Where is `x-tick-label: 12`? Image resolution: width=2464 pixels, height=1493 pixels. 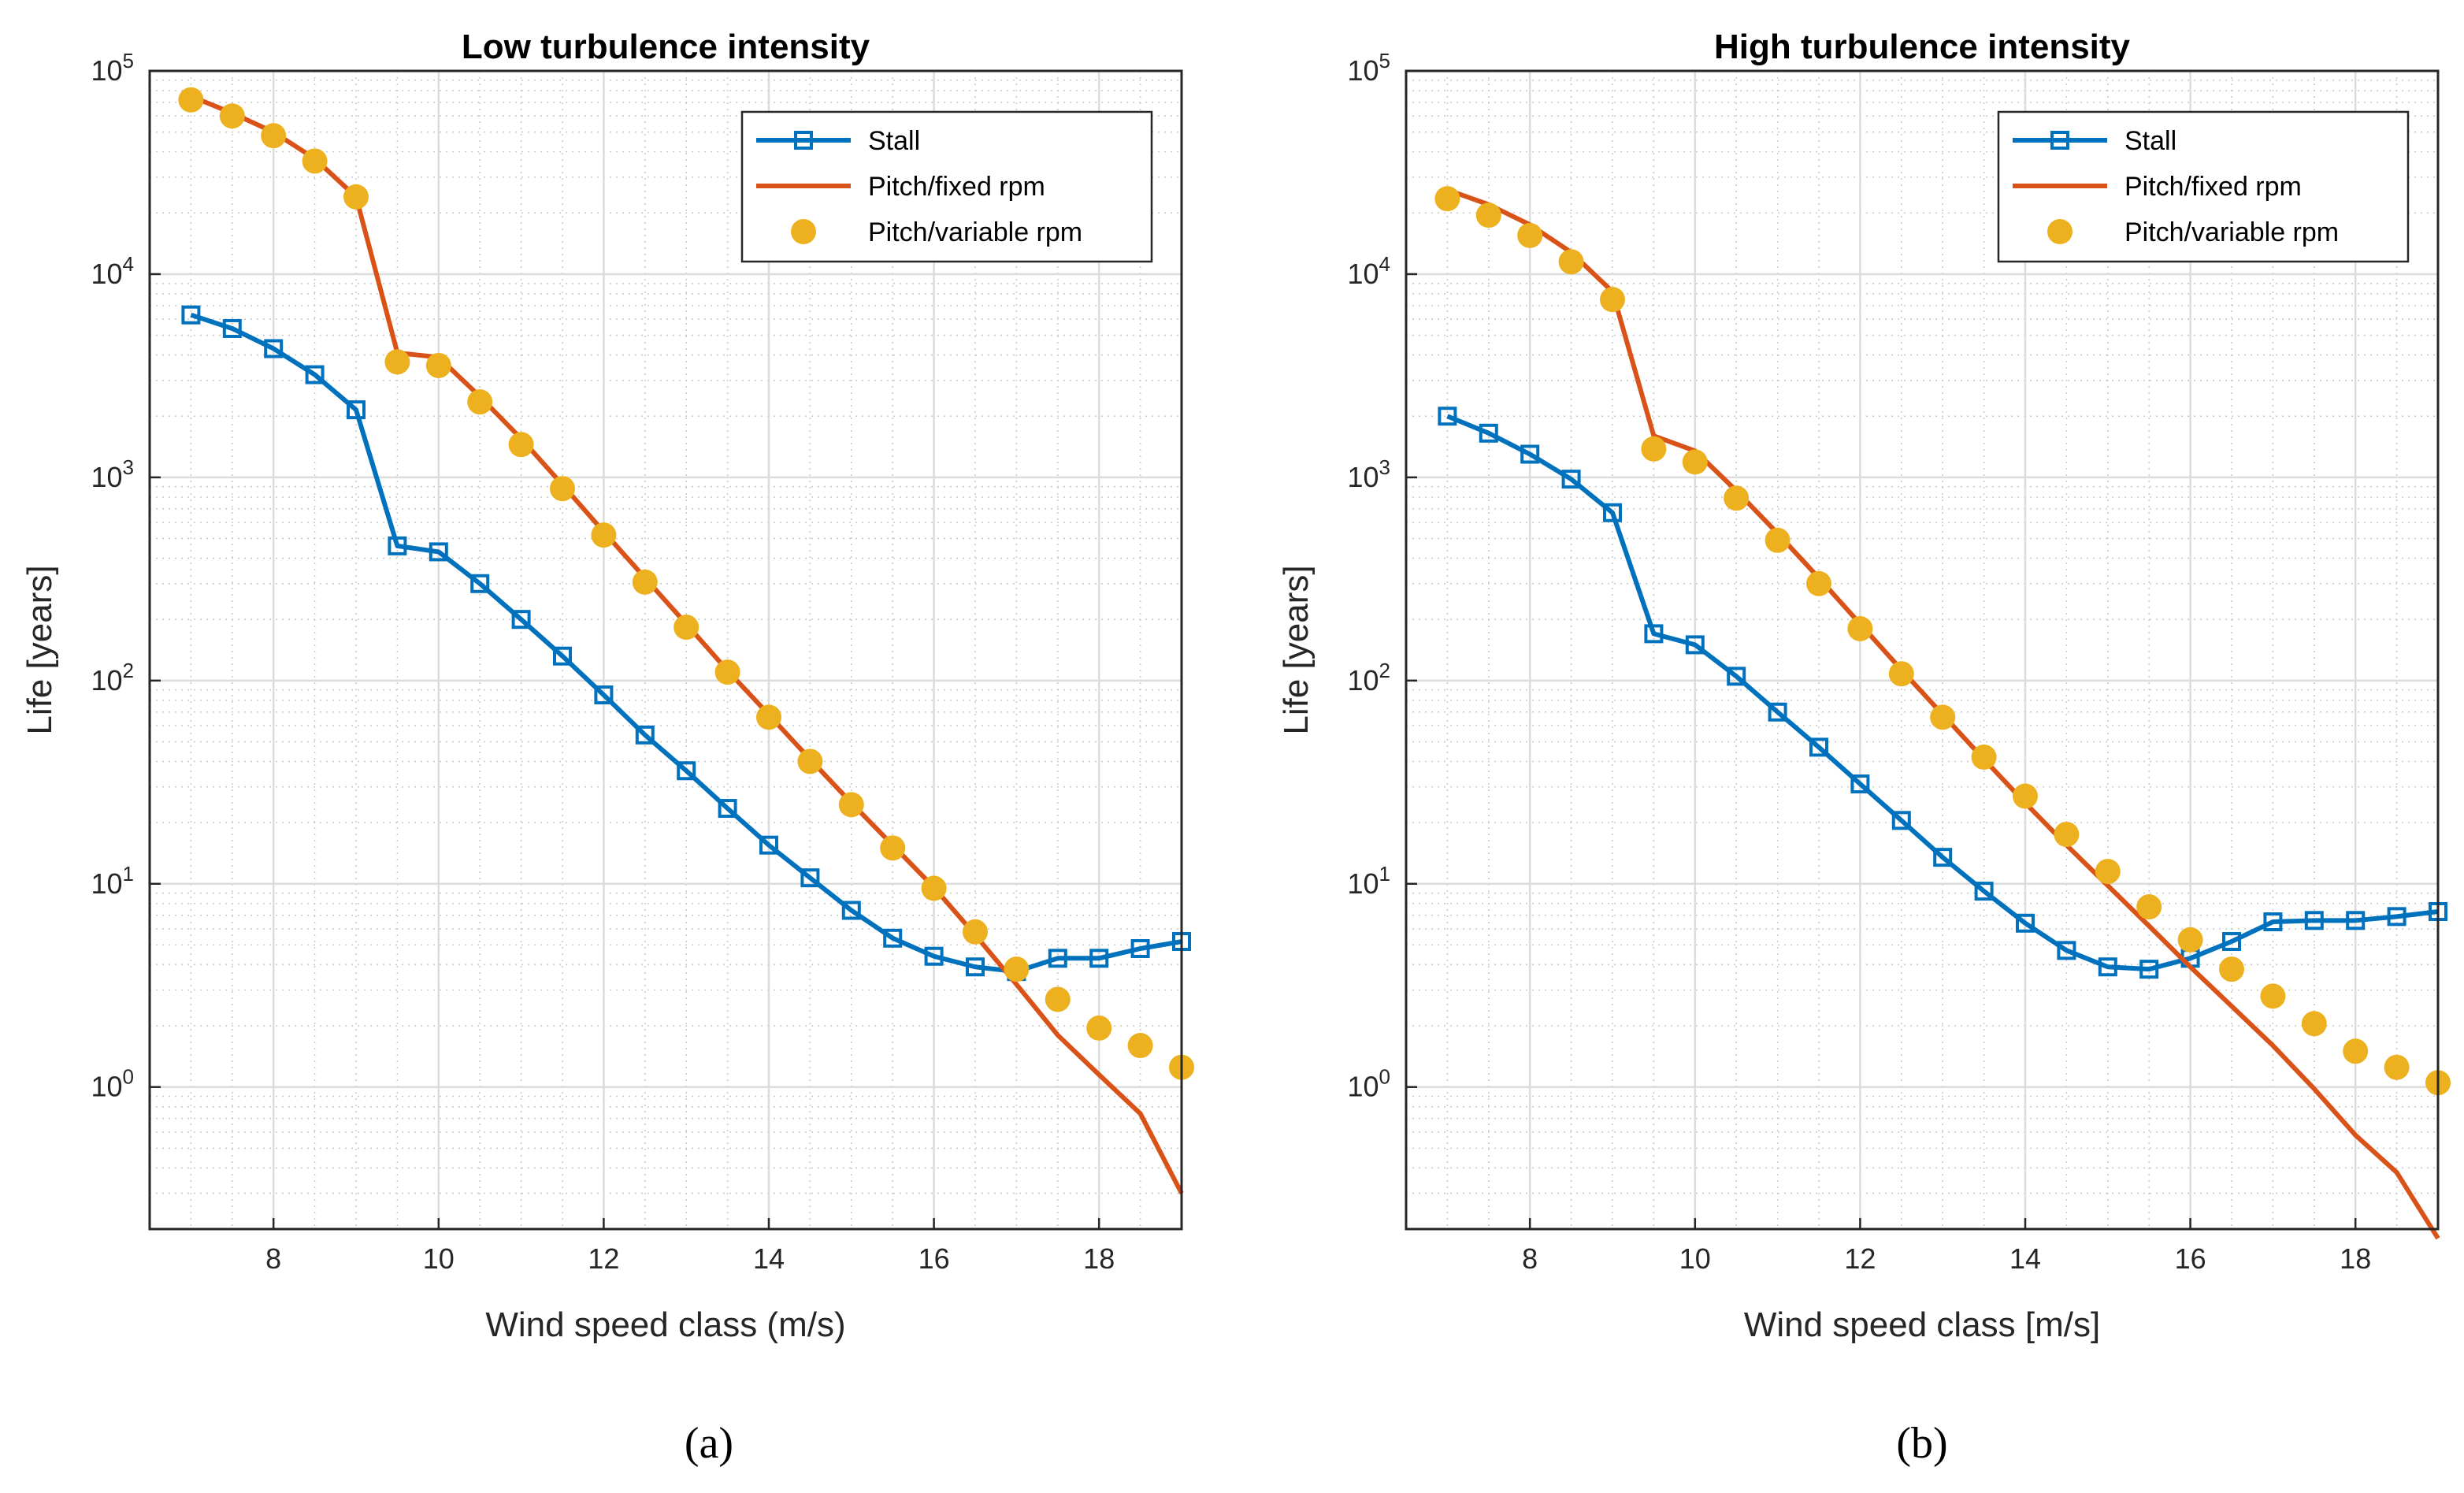 x-tick-label: 12 is located at coordinates (1860, 1258).